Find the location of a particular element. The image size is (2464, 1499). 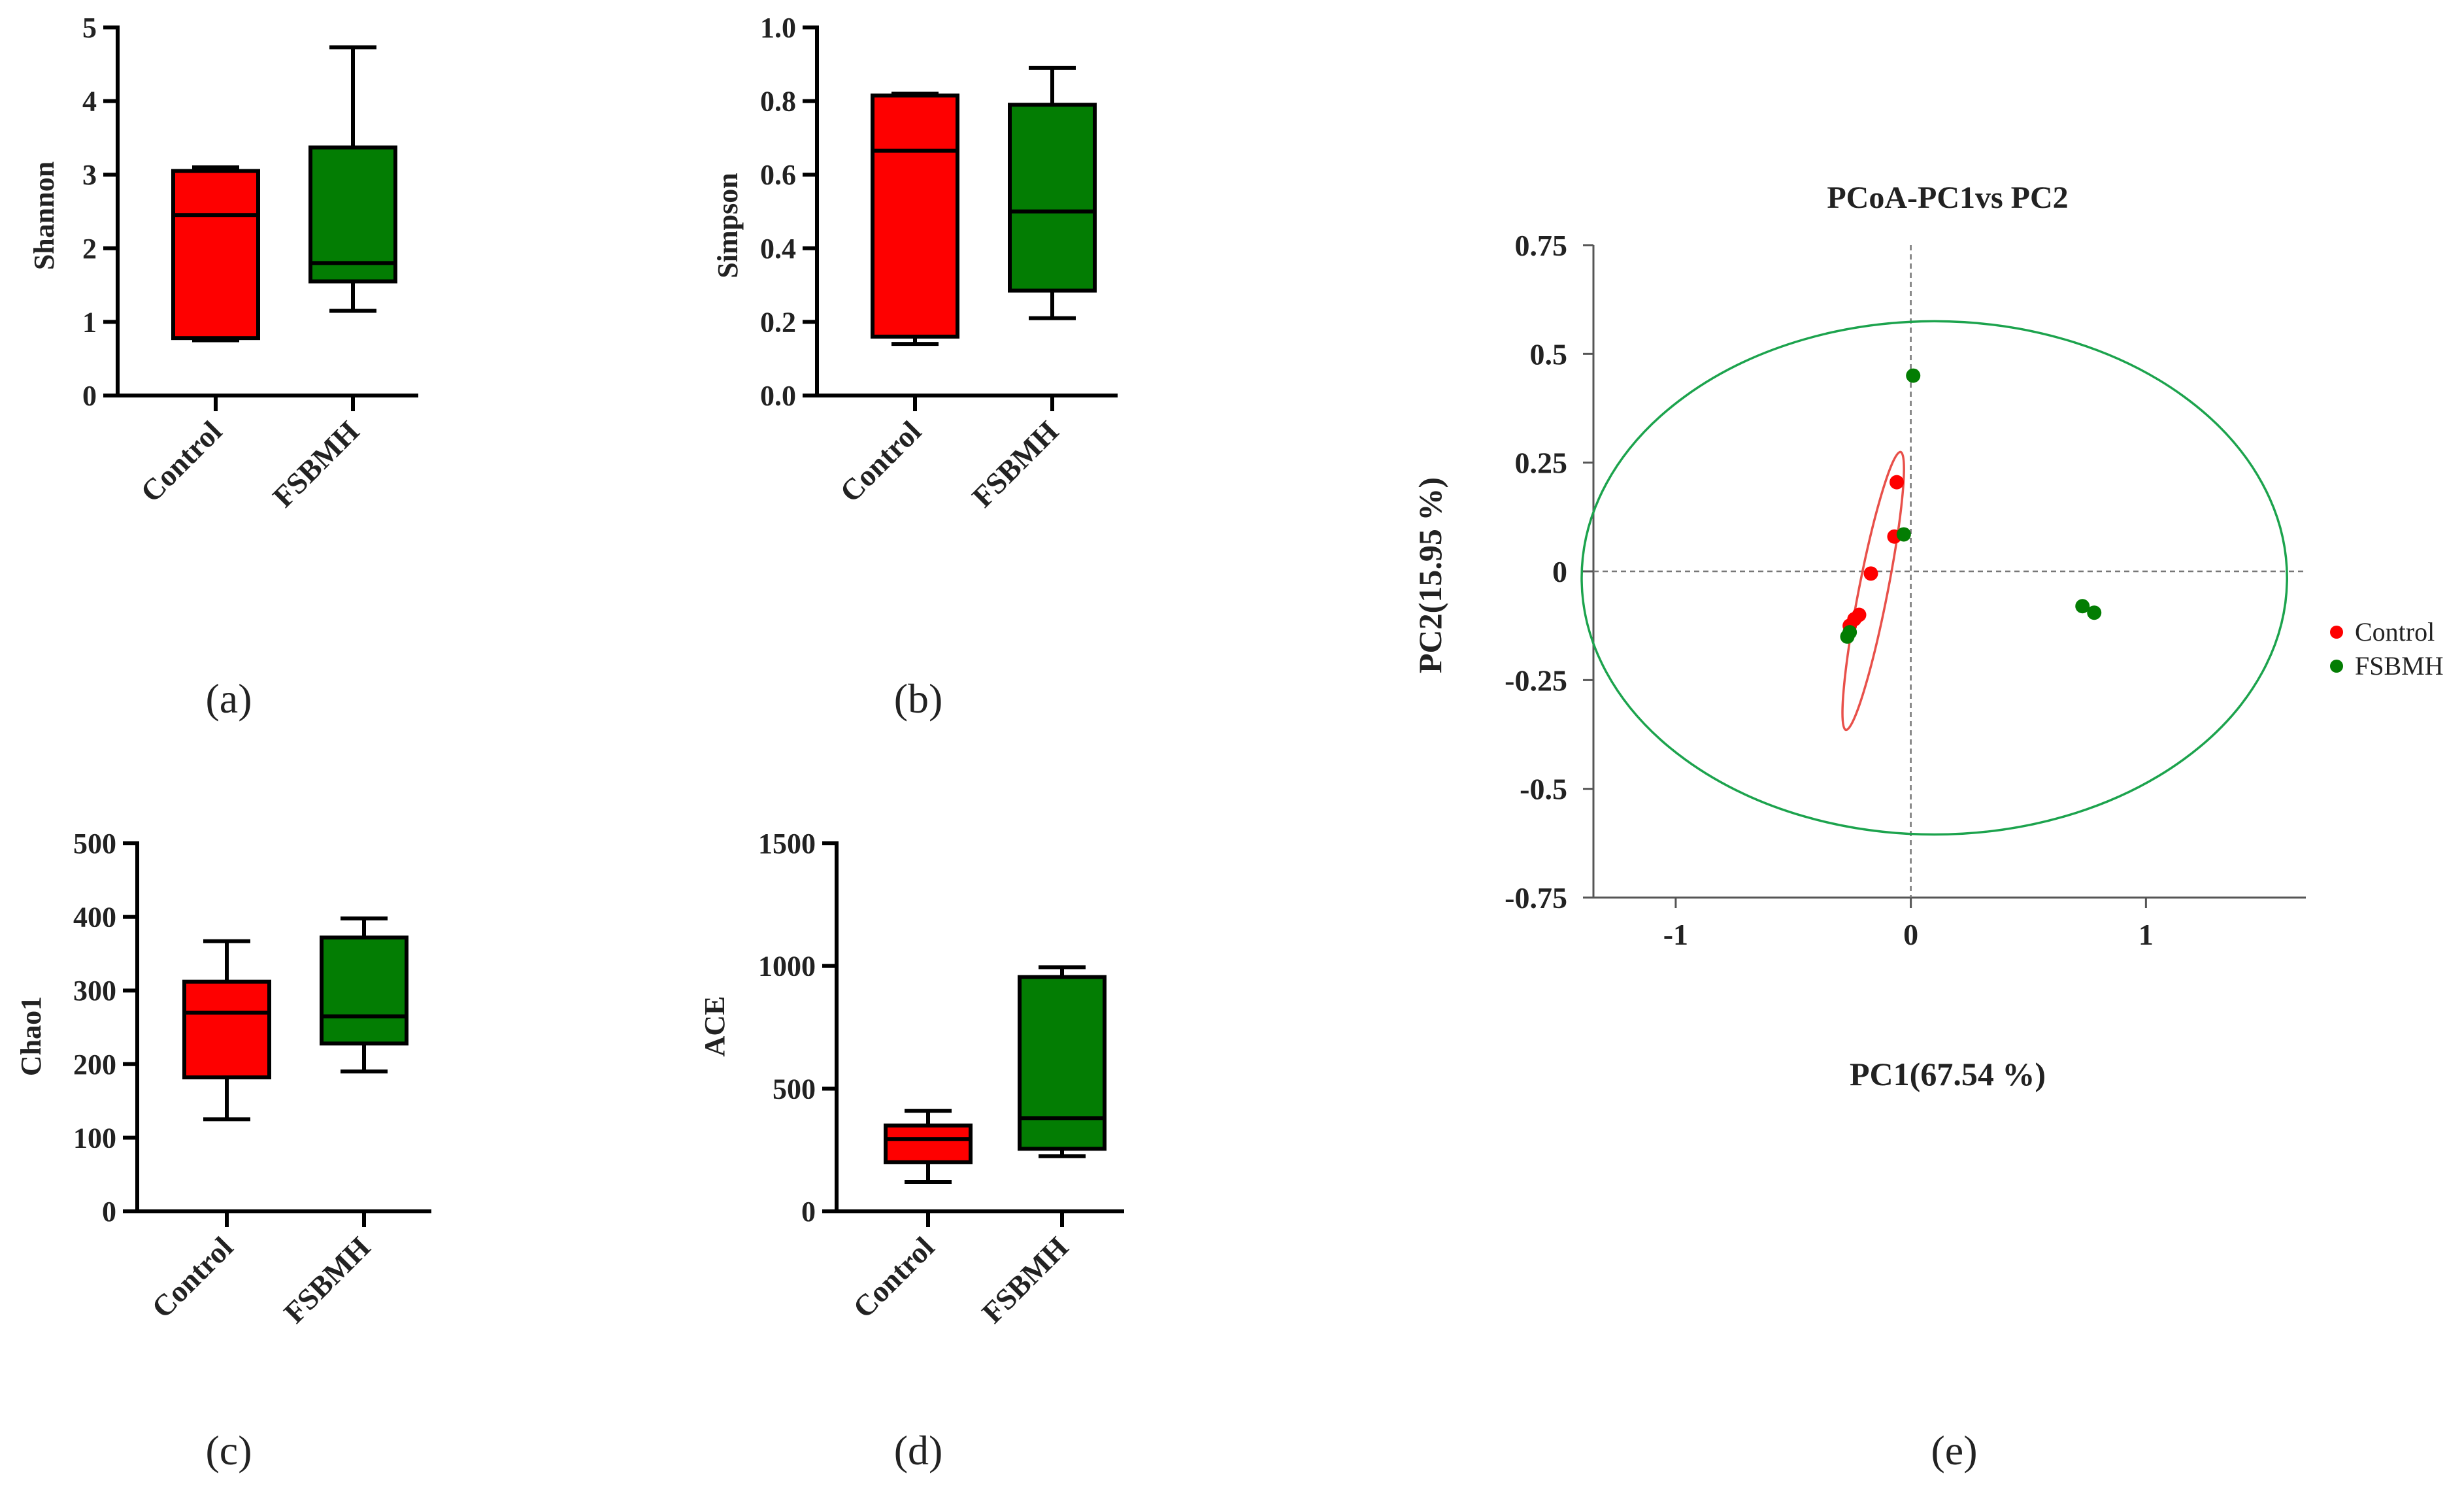

y-tick-label: 5 is located at coordinates (89, 28).